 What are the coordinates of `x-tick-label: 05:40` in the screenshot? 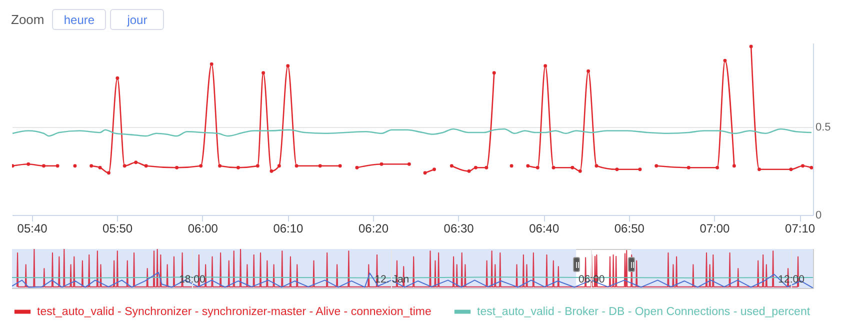 It's located at (32, 229).